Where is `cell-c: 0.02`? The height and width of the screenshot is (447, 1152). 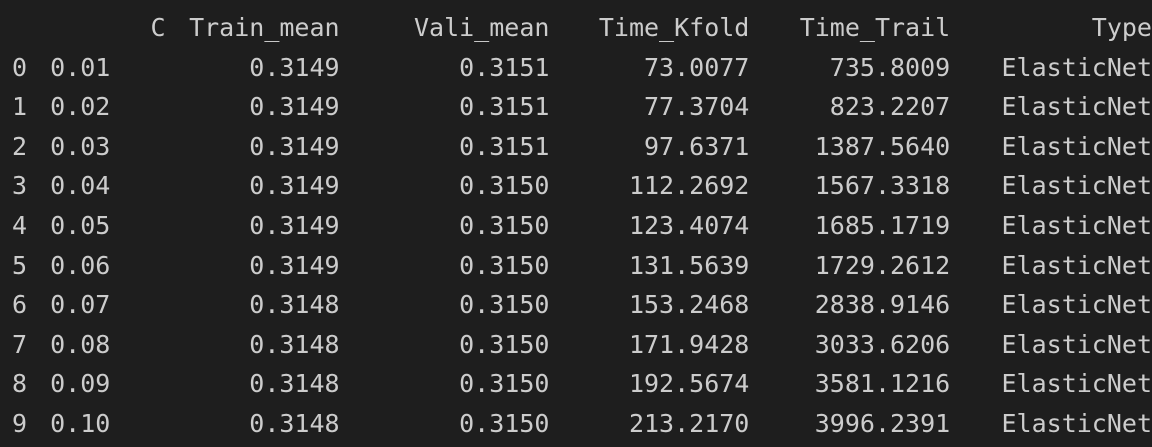 cell-c: 0.02 is located at coordinates (80, 107).